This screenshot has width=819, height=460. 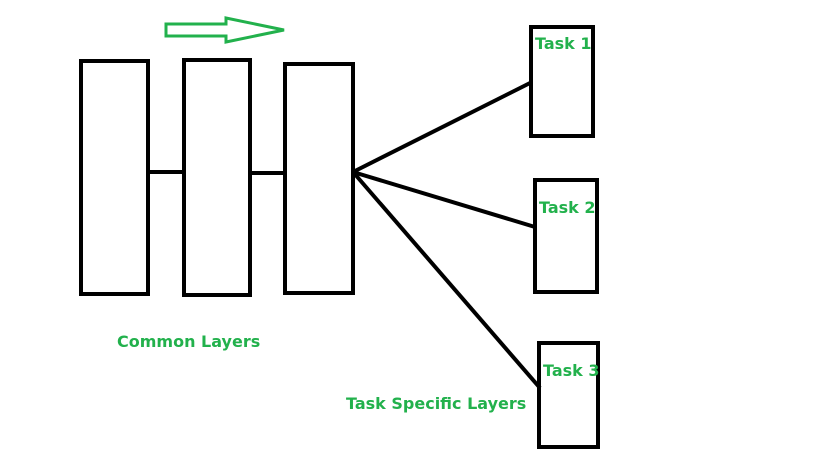 What do you see at coordinates (189, 341) in the screenshot?
I see `common-layers-label: Common Layers` at bounding box center [189, 341].